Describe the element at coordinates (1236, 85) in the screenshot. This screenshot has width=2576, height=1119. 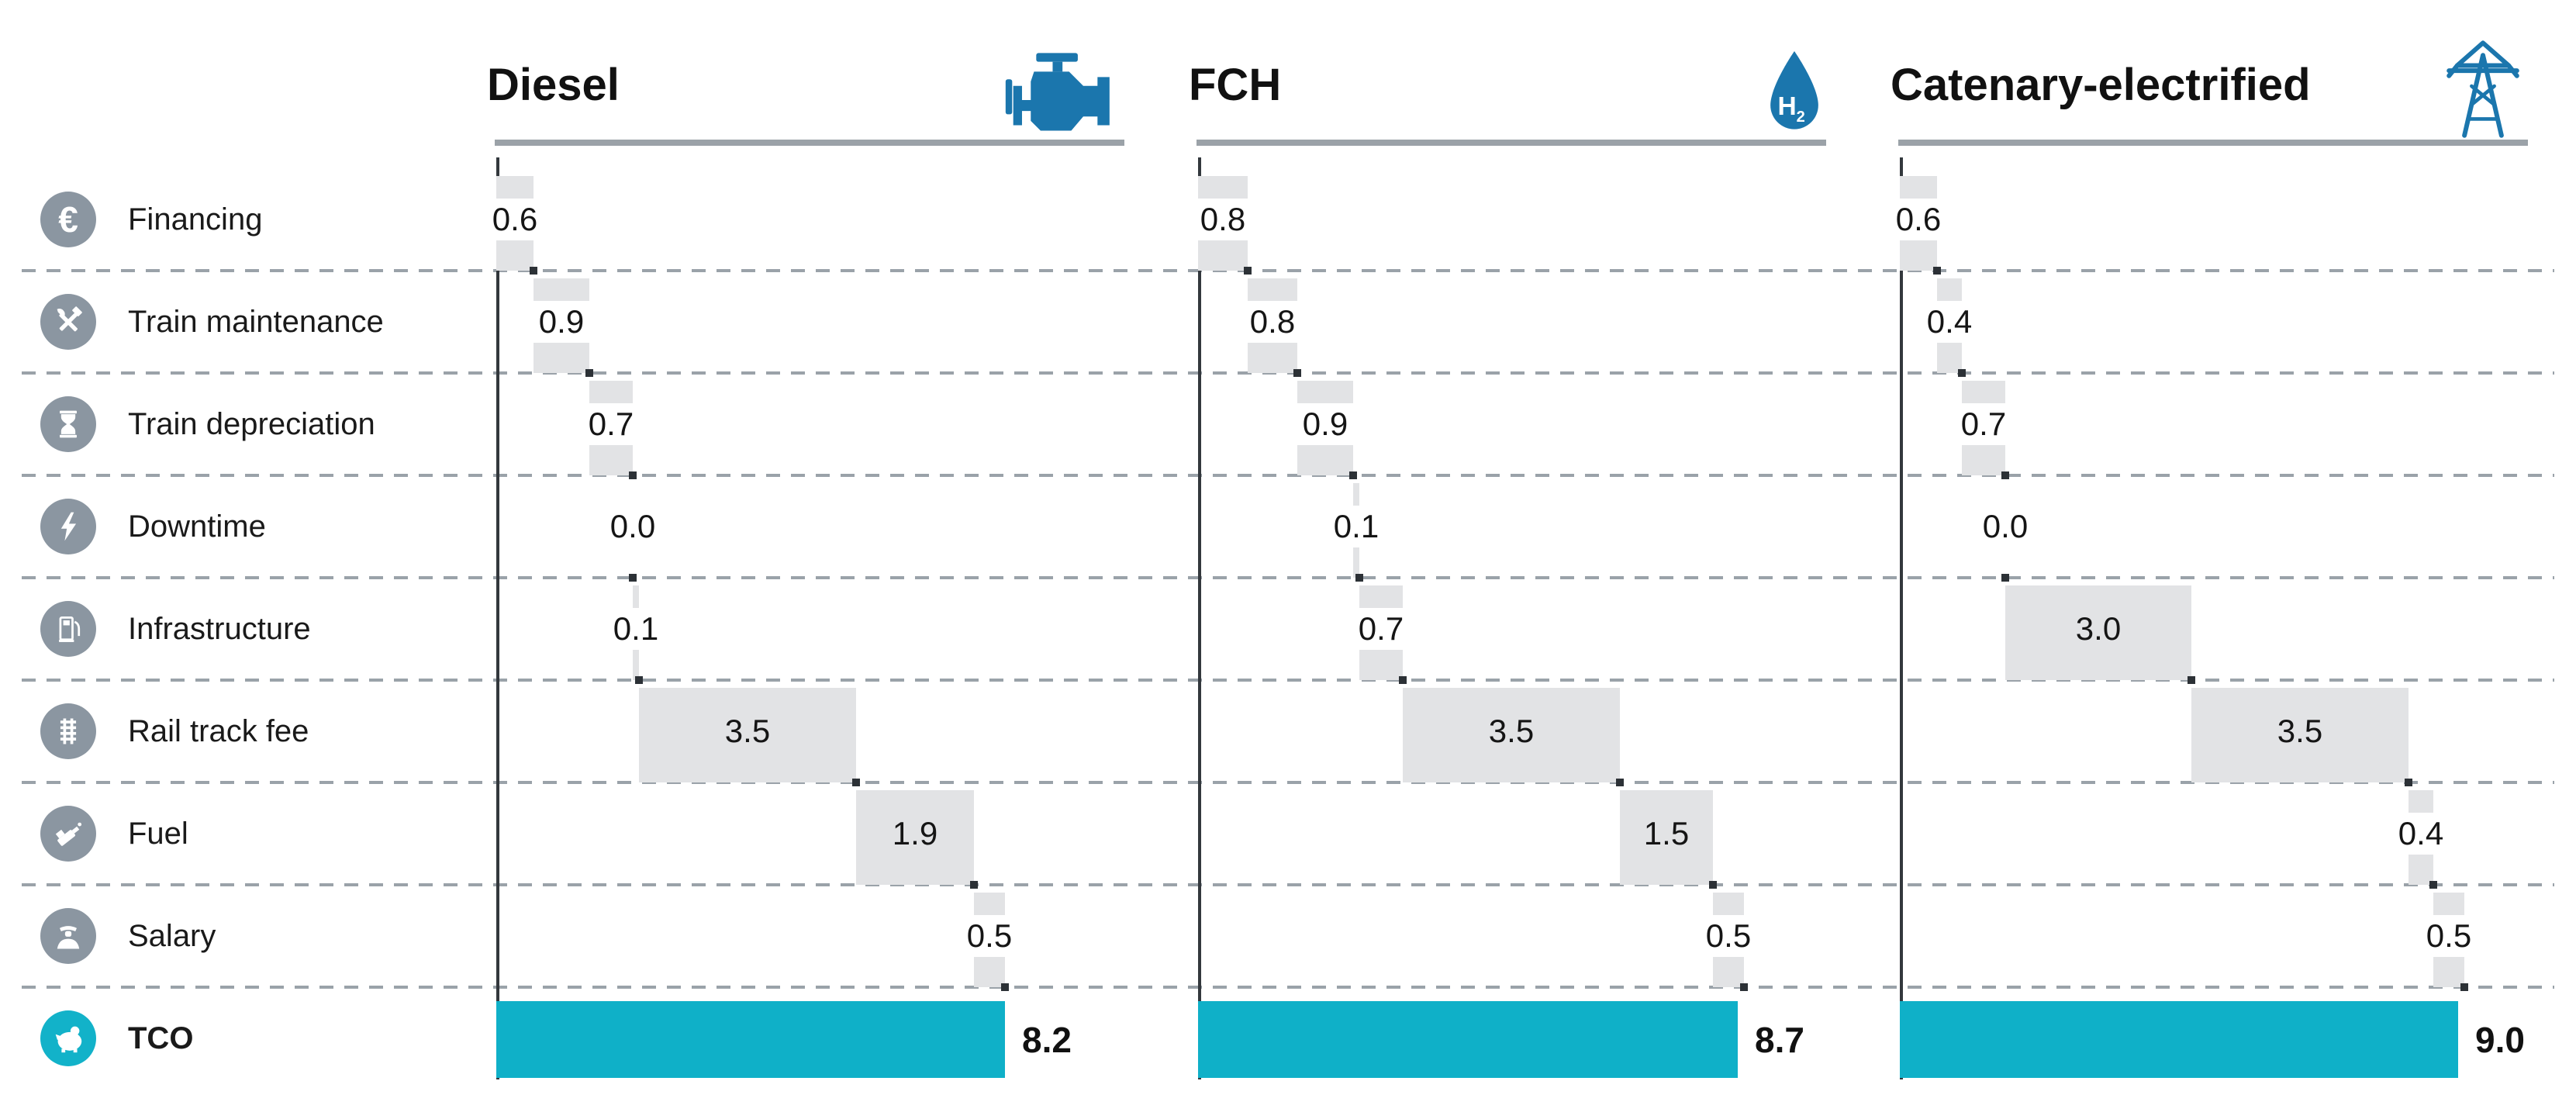
I see `column-header-title: FCH` at that location.